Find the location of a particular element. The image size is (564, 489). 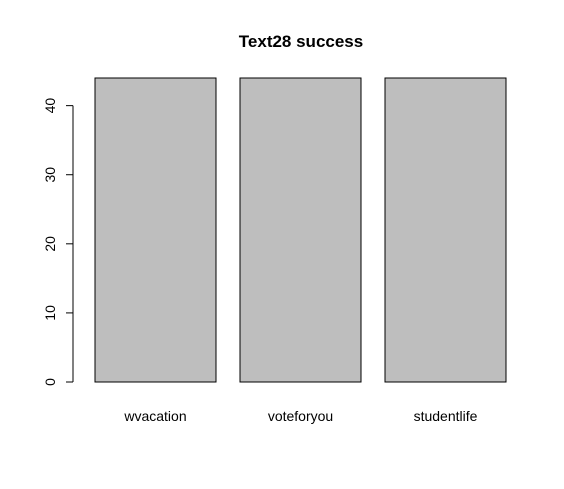

x-tick-label-voteforyou: voteforyou is located at coordinates (300, 416).